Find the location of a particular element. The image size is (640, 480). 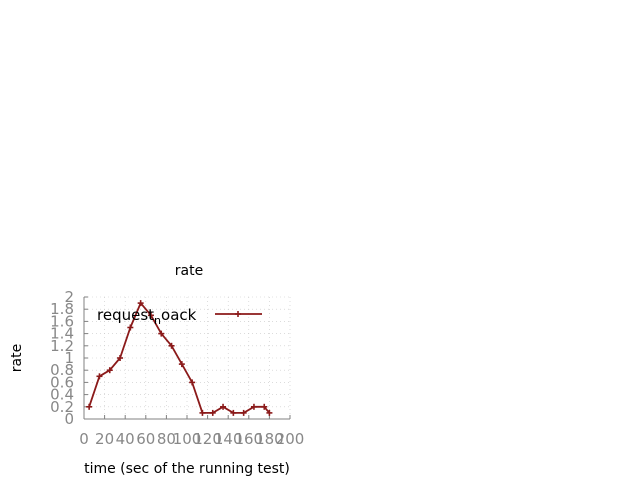

legend-marker is located at coordinates (238, 314).